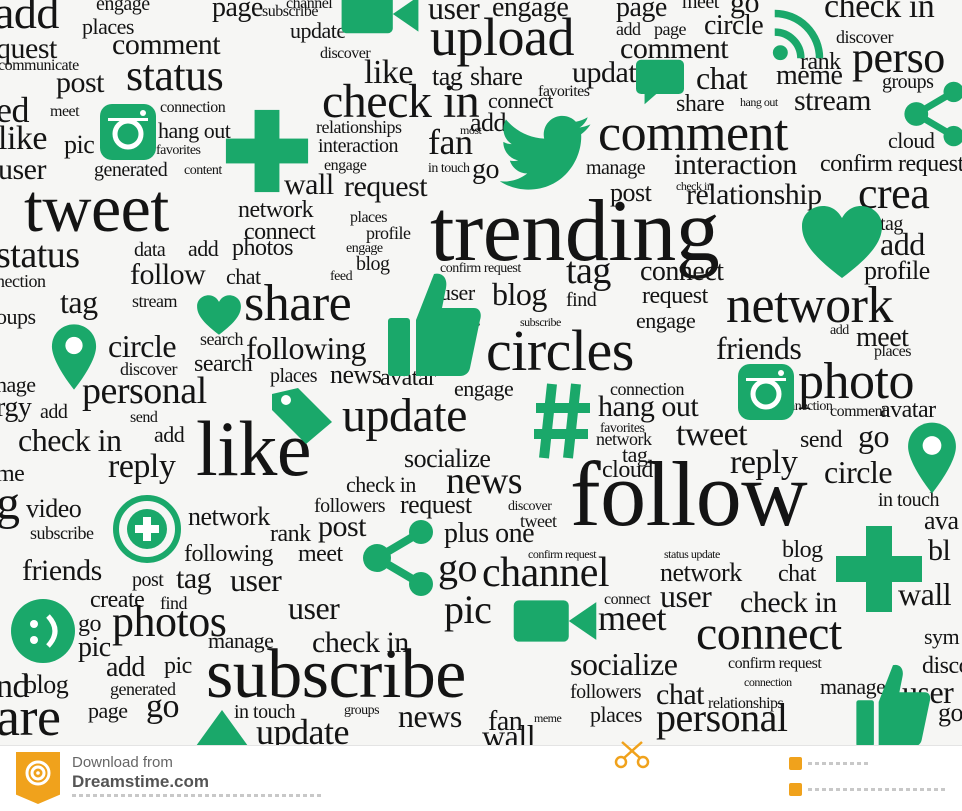  Describe the element at coordinates (178, 151) in the screenshot. I see `cloud-word: favorites` at that location.